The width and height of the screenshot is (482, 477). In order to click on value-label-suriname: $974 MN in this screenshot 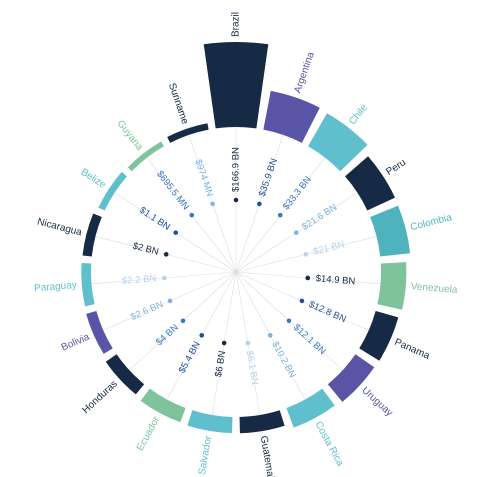, I will do `click(203, 178)`.